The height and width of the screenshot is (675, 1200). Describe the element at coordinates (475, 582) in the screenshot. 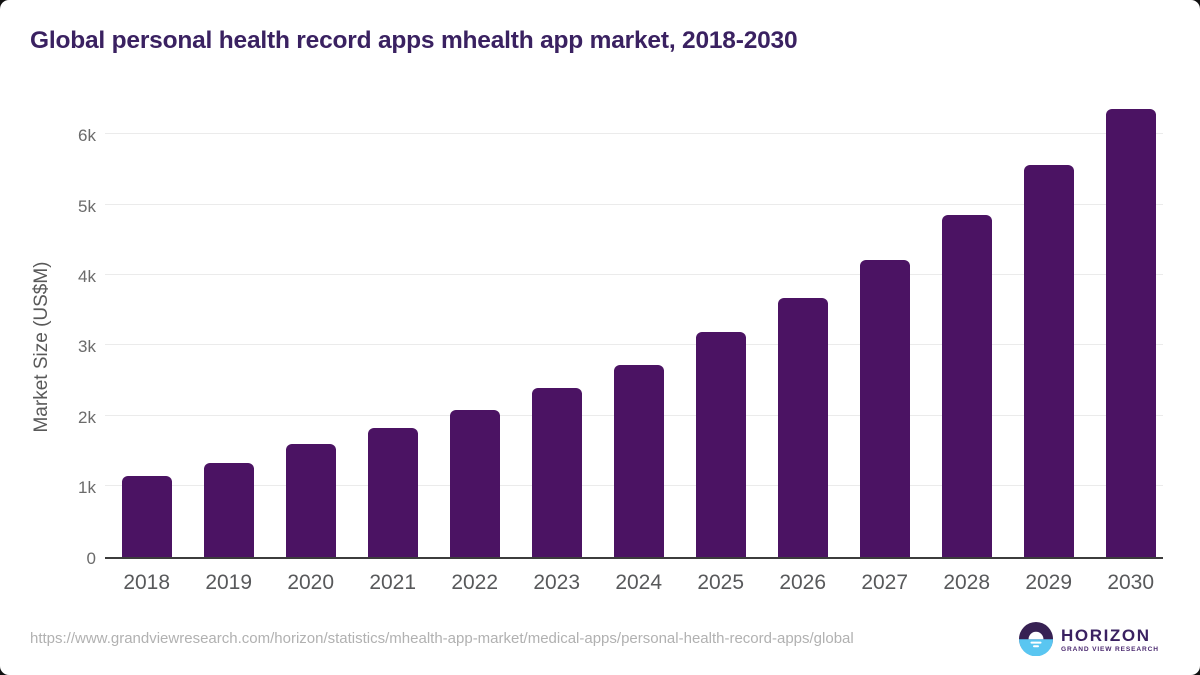

I see `x-axis-label: 2022` at that location.